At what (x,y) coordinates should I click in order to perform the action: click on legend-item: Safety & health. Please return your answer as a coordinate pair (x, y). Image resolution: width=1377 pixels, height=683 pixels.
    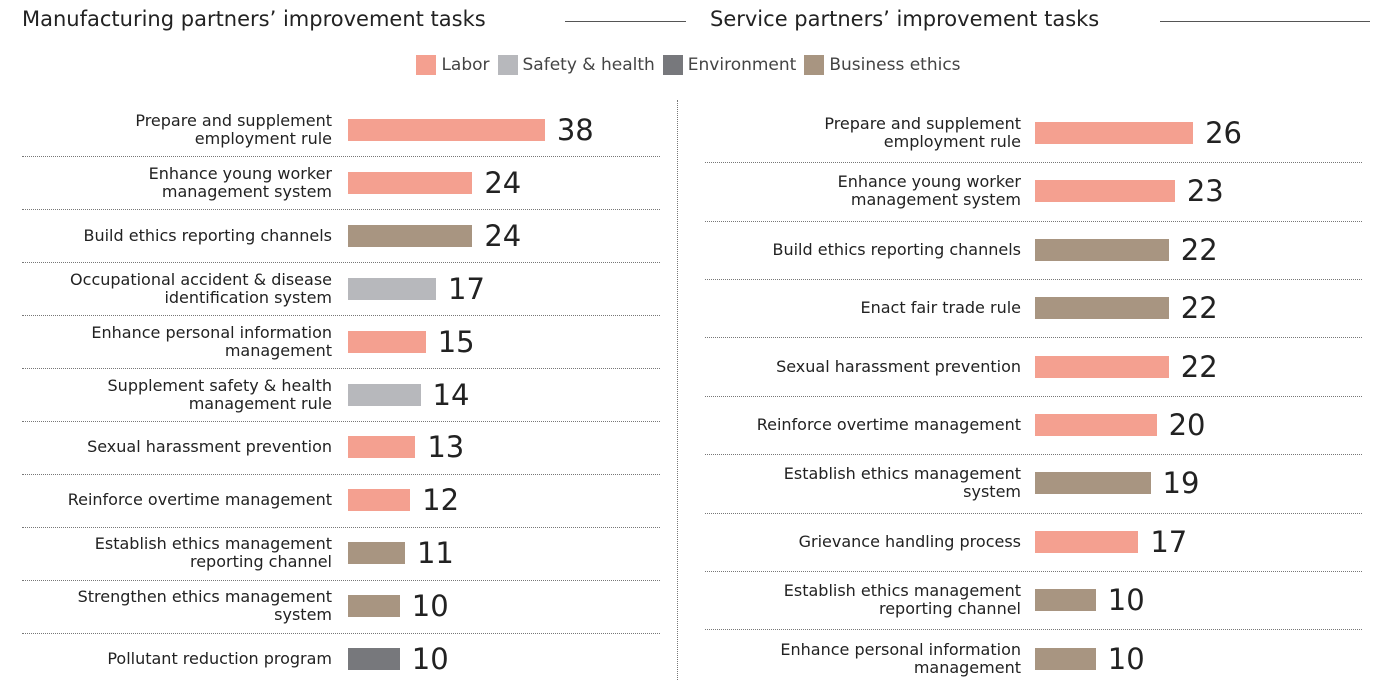
    Looking at the image, I should click on (576, 65).